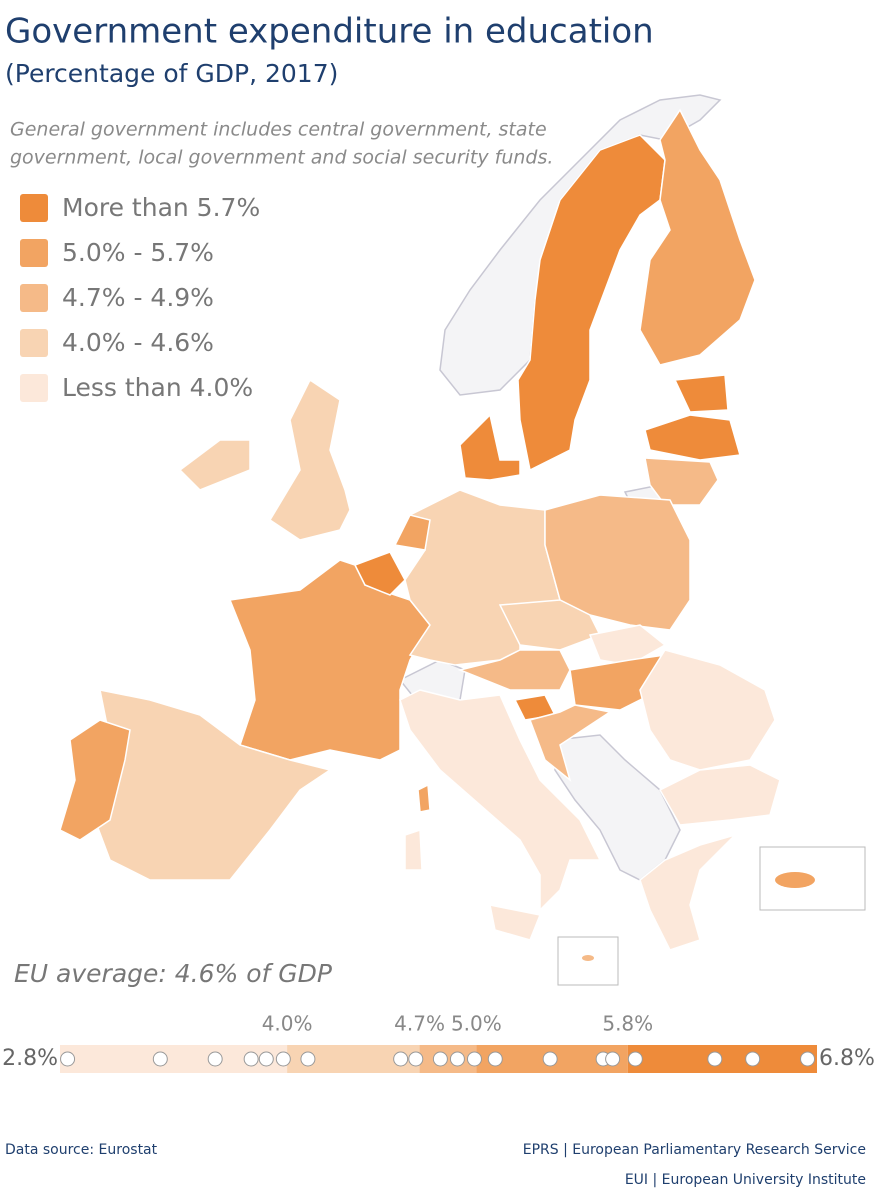 The height and width of the screenshot is (1204, 879). Describe the element at coordinates (438, 1042) in the screenshot. I see `strip-chart: 2.8% 4.0% 4.7% 5.0% 5.8% 6.8%` at that location.